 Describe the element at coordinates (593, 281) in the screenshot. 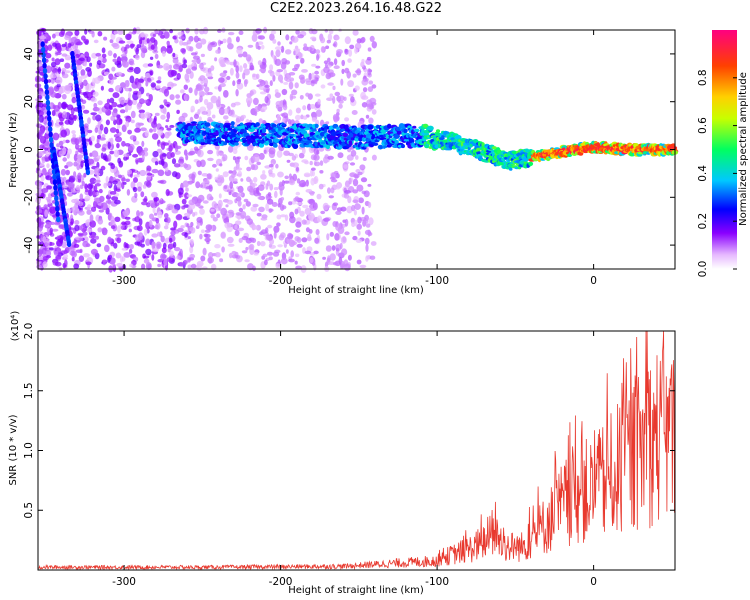

I see `x-tick-label: 0` at that location.